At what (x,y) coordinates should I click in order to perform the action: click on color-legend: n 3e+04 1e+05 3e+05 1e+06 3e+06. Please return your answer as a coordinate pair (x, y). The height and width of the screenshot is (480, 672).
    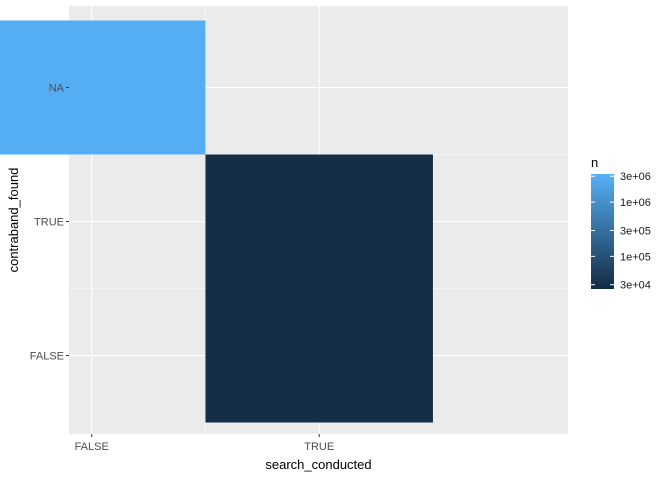
    Looking at the image, I should click on (621, 223).